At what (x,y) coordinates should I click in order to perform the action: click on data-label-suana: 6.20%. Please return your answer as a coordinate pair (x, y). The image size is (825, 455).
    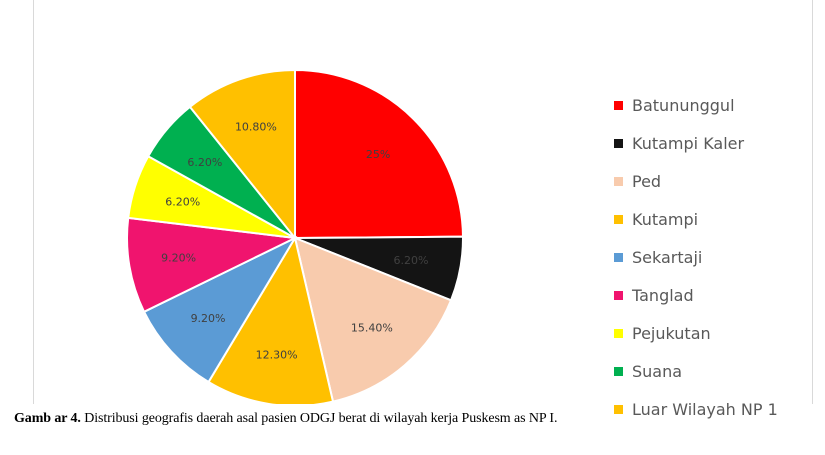
    Looking at the image, I should click on (204, 162).